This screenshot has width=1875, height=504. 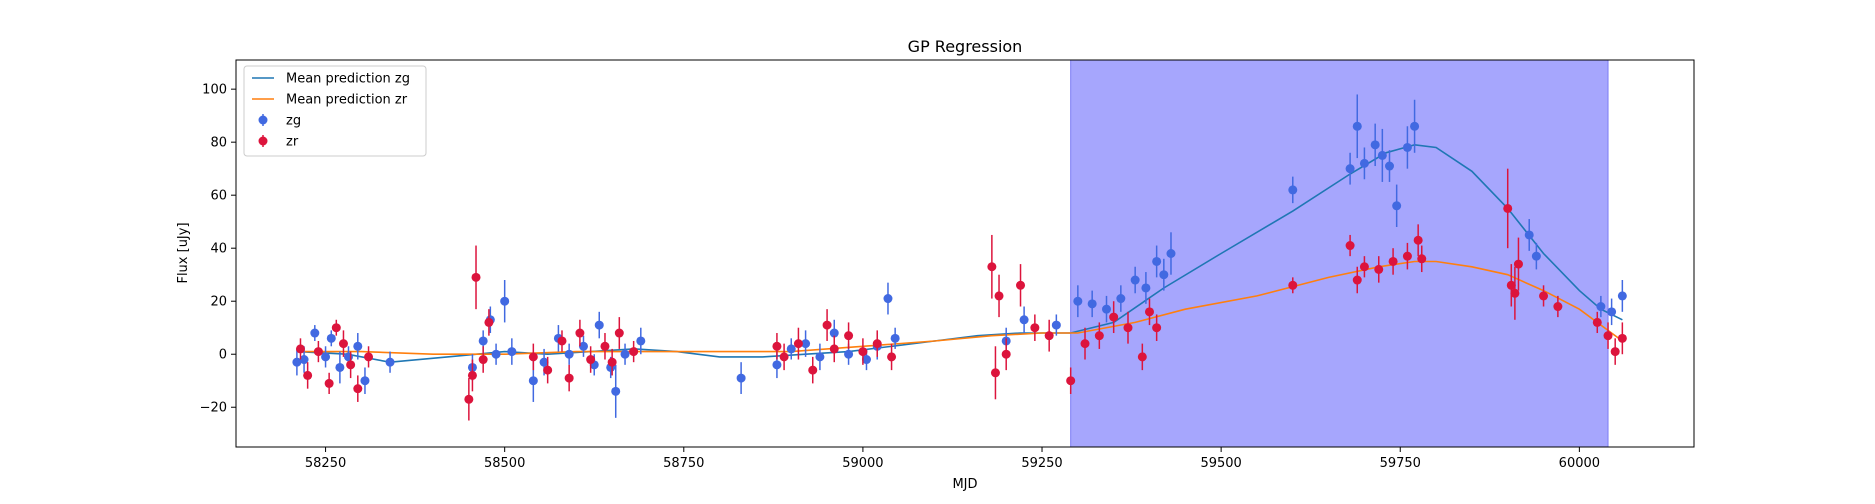 I want to click on y-tick-label: 60, so click(x=218, y=196).